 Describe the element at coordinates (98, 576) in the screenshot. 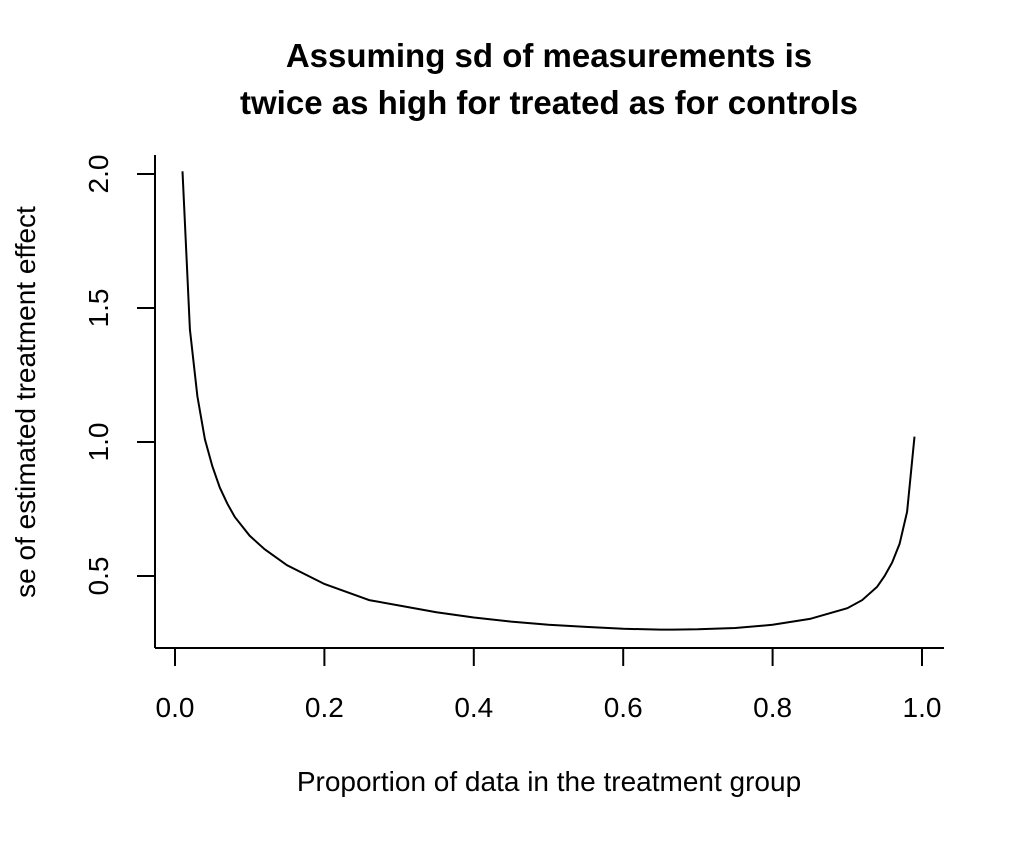

I see `y-tick-label: 0.5` at that location.